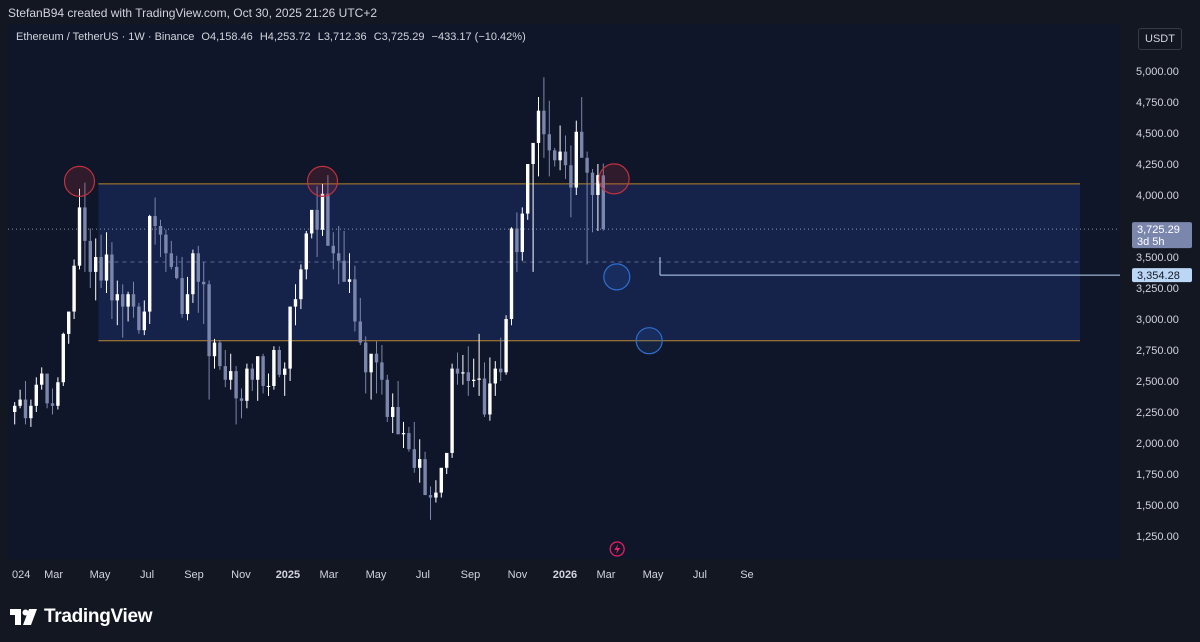 The width and height of the screenshot is (1200, 642). What do you see at coordinates (600, 574) in the screenshot?
I see `time-axis` at bounding box center [600, 574].